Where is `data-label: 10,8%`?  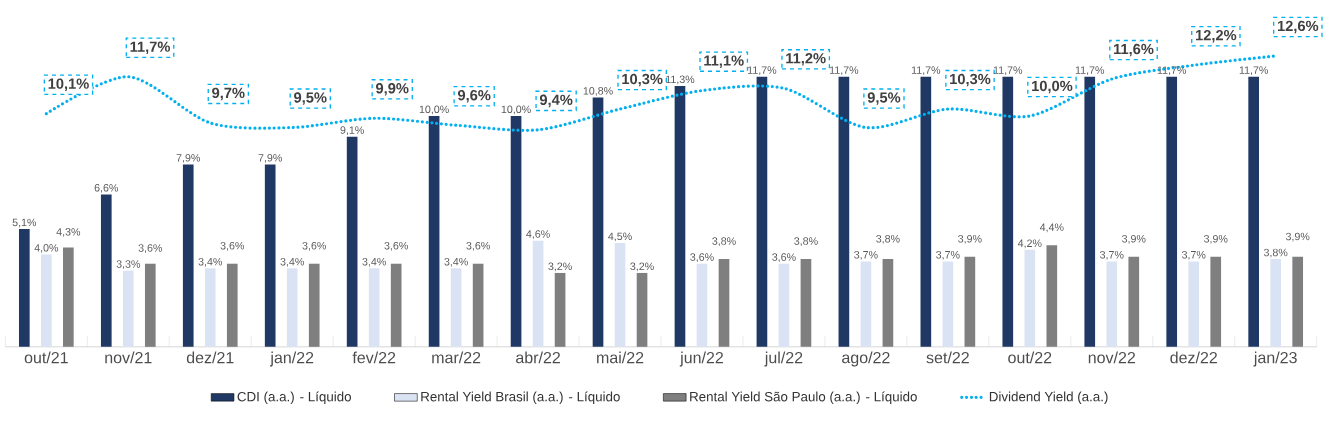
data-label: 10,8% is located at coordinates (598, 91).